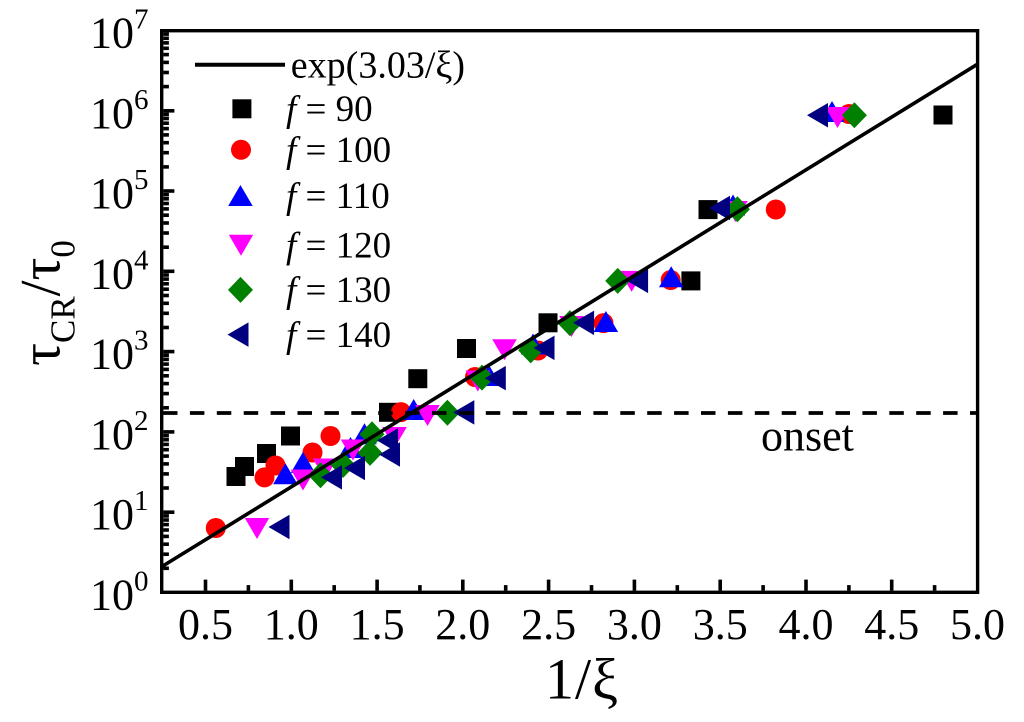 Image resolution: width=1024 pixels, height=722 pixels. Describe the element at coordinates (119, 352) in the screenshot. I see `svg-text: 10³` at that location.